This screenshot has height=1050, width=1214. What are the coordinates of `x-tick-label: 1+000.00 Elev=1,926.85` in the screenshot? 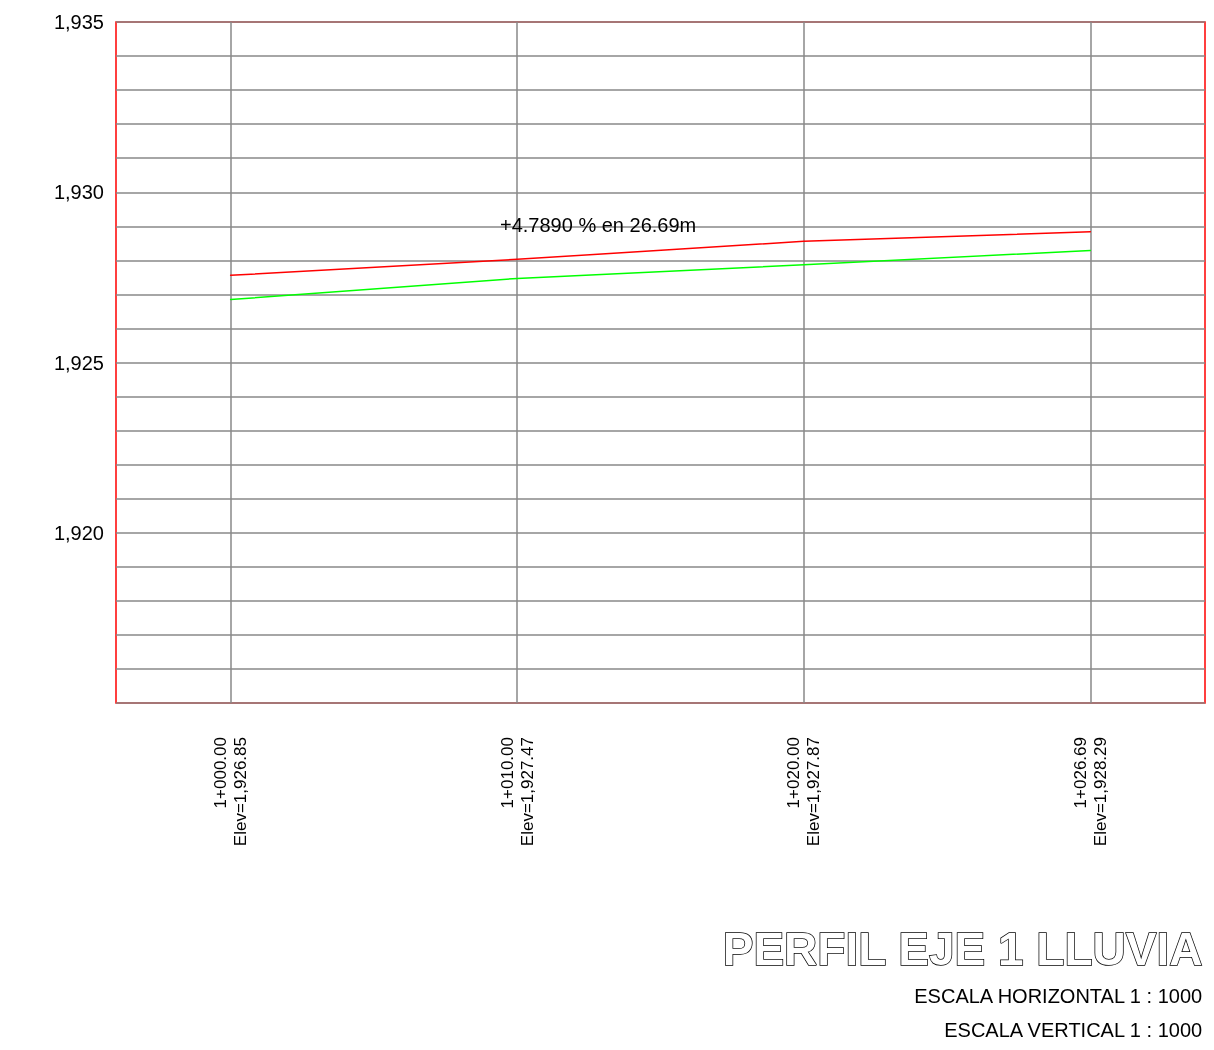 It's located at (231, 792).